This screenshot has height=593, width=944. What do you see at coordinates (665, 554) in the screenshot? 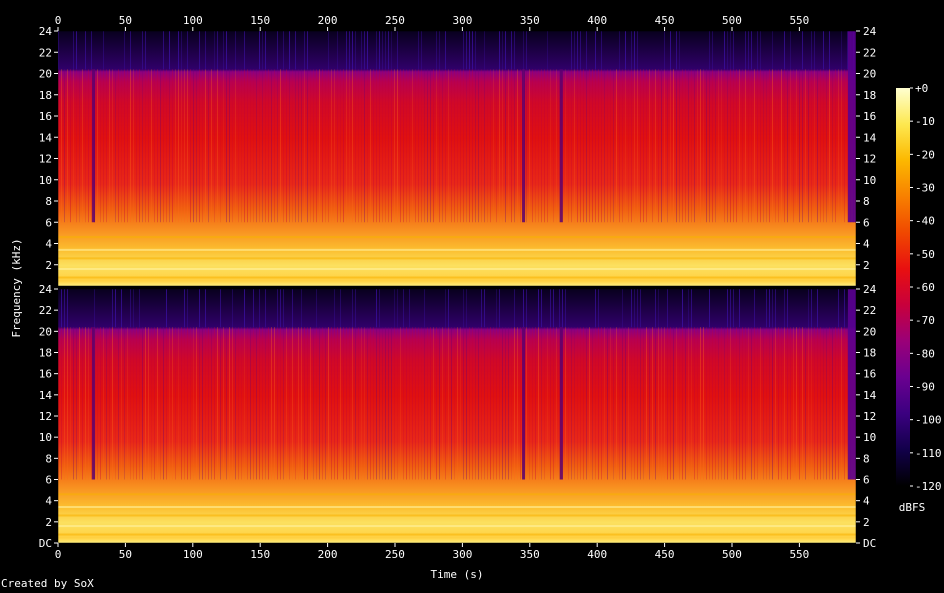
I see `x-tick-label: 450` at bounding box center [665, 554].